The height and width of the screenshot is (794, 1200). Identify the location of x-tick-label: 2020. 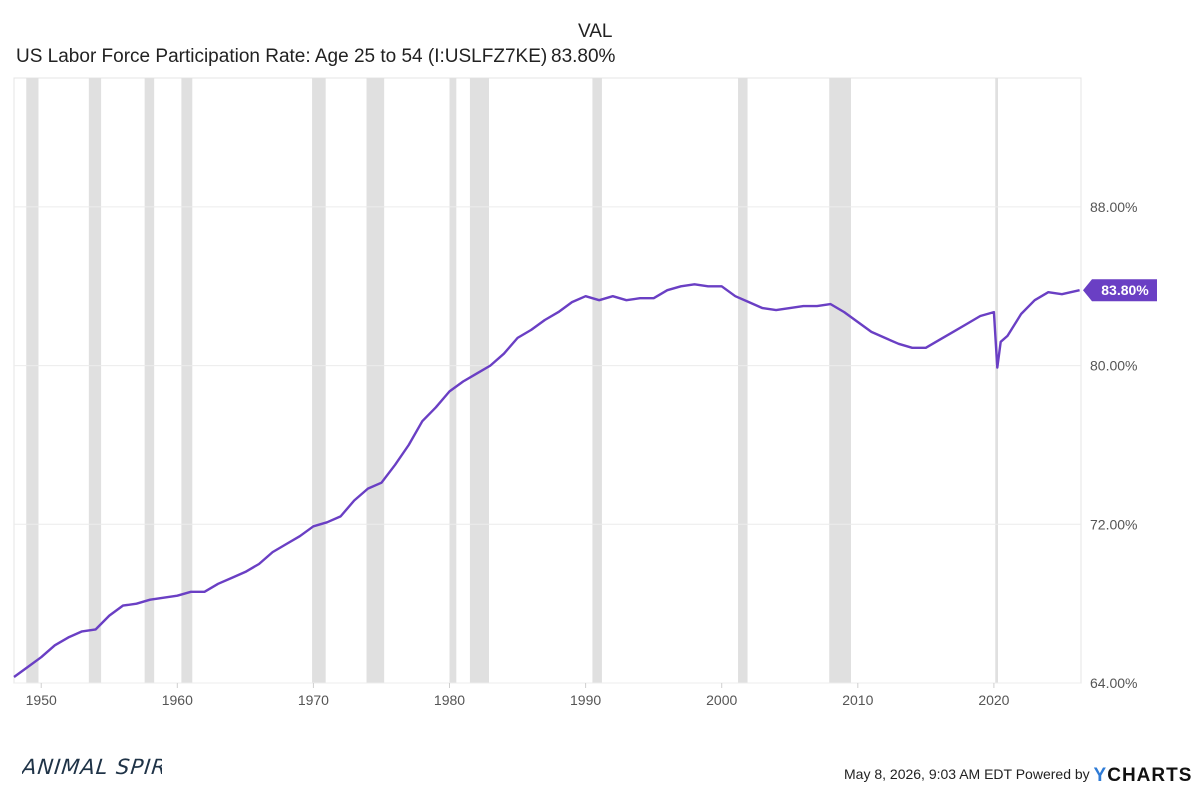
(993, 700).